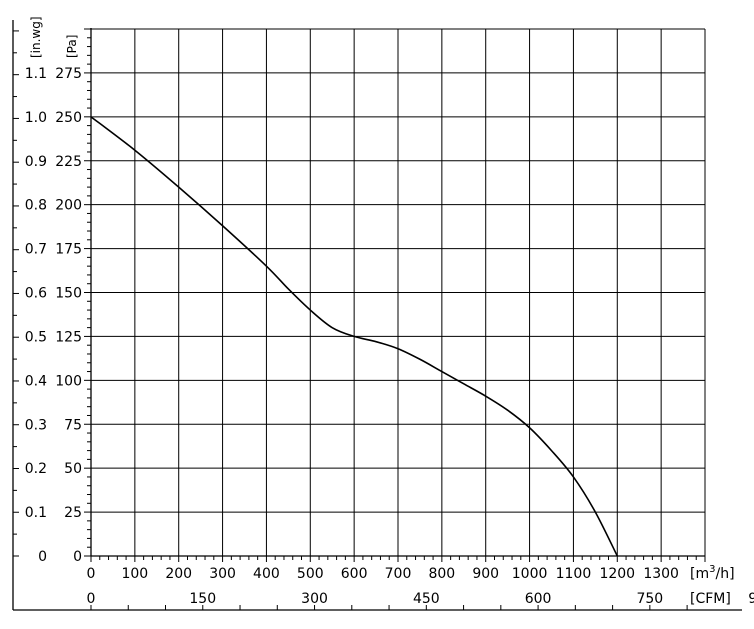 Image resolution: width=754 pixels, height=629 pixels. I want to click on y-tick-label: 75, so click(73, 425).